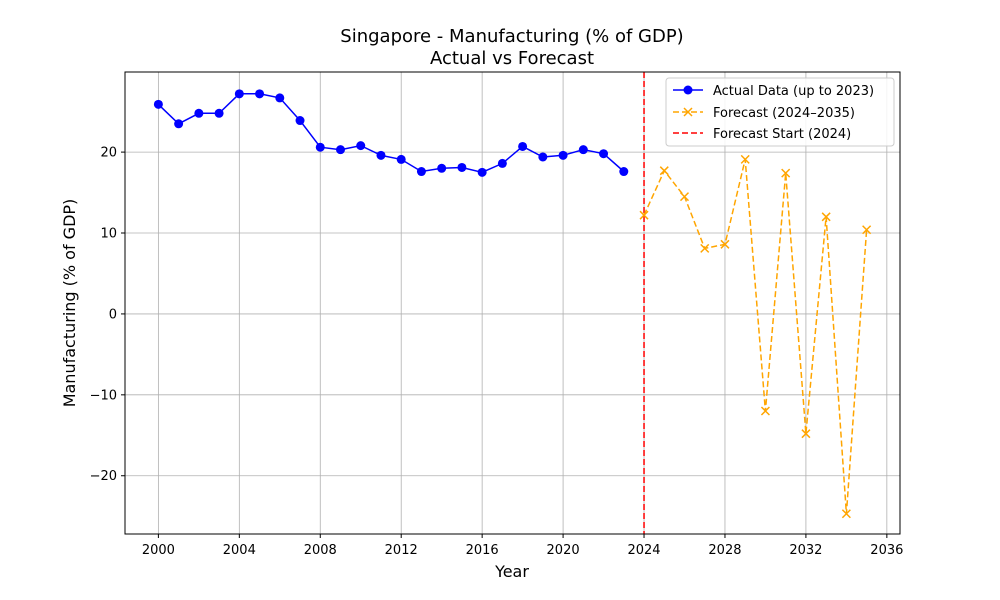  Describe the element at coordinates (724, 550) in the screenshot. I see `x-tick-label: 2028` at that location.